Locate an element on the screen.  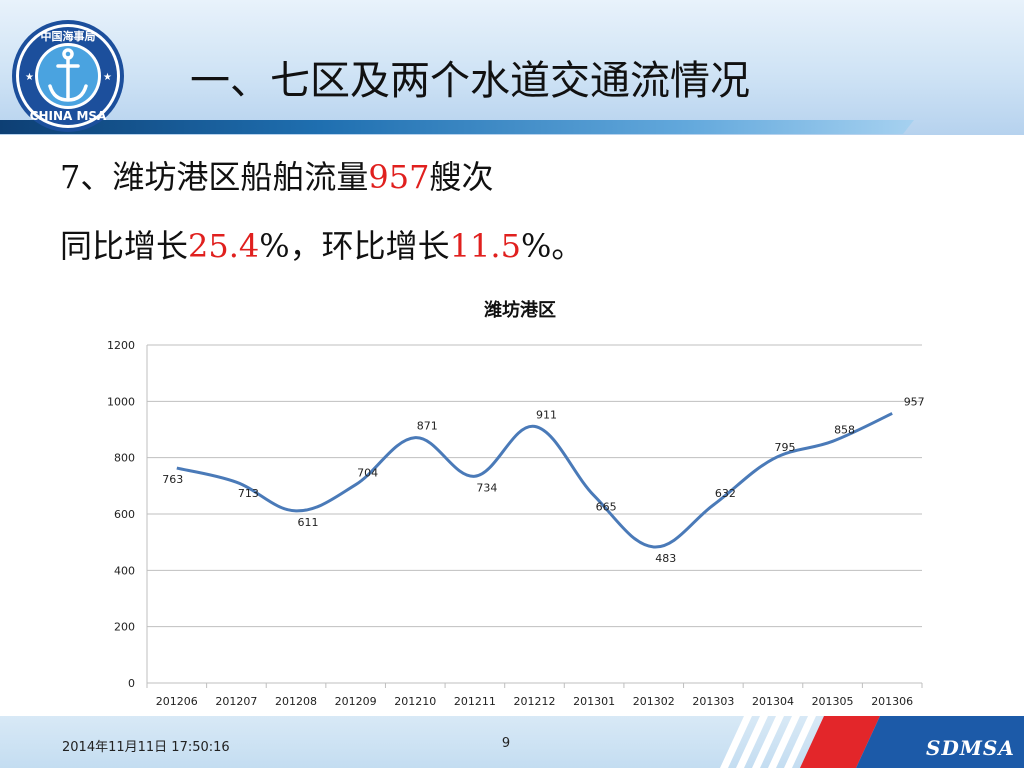
data-label: 632 is located at coordinates (725, 493).